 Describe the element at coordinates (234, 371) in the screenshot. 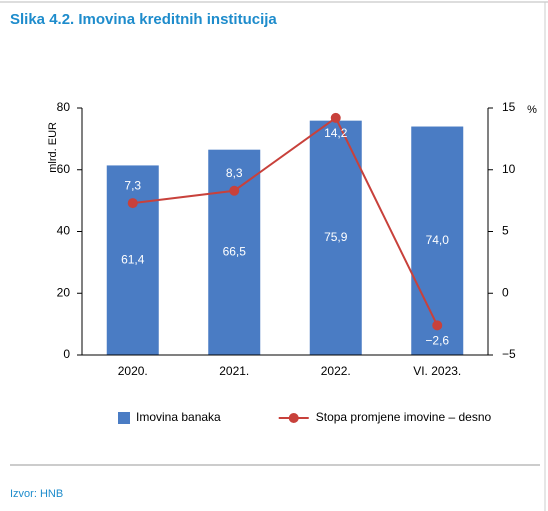

I see `x-tick-label: 2021.` at that location.